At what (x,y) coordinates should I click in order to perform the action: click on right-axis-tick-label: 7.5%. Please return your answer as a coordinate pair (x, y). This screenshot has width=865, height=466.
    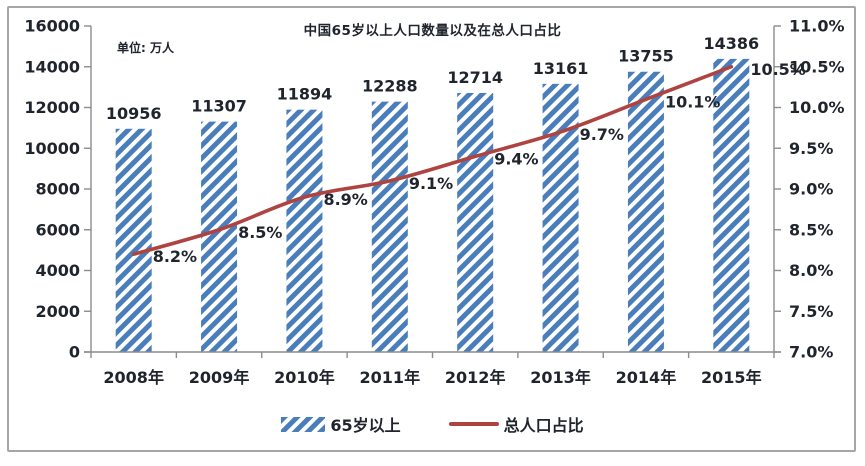
    Looking at the image, I should click on (811, 311).